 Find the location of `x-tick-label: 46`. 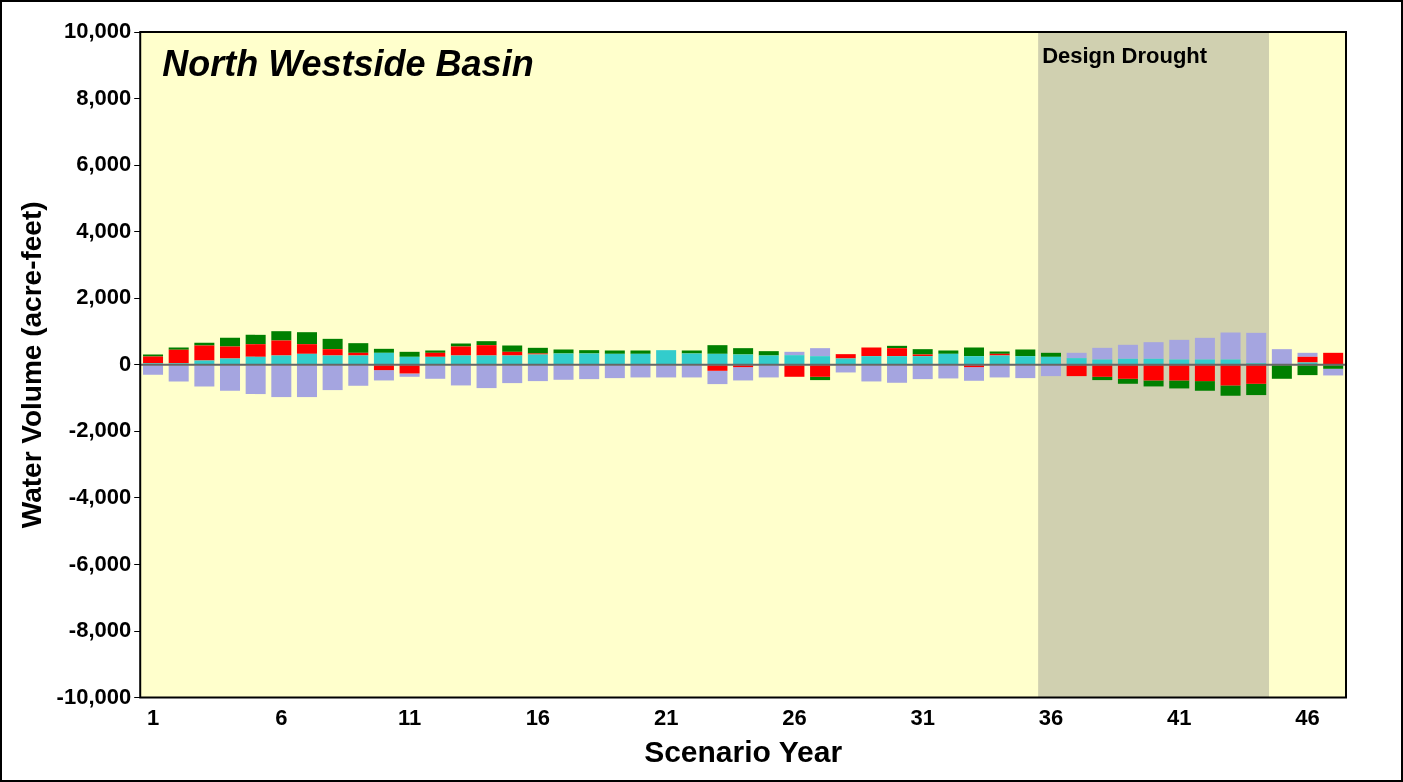

x-tick-label: 46 is located at coordinates (1307, 717).